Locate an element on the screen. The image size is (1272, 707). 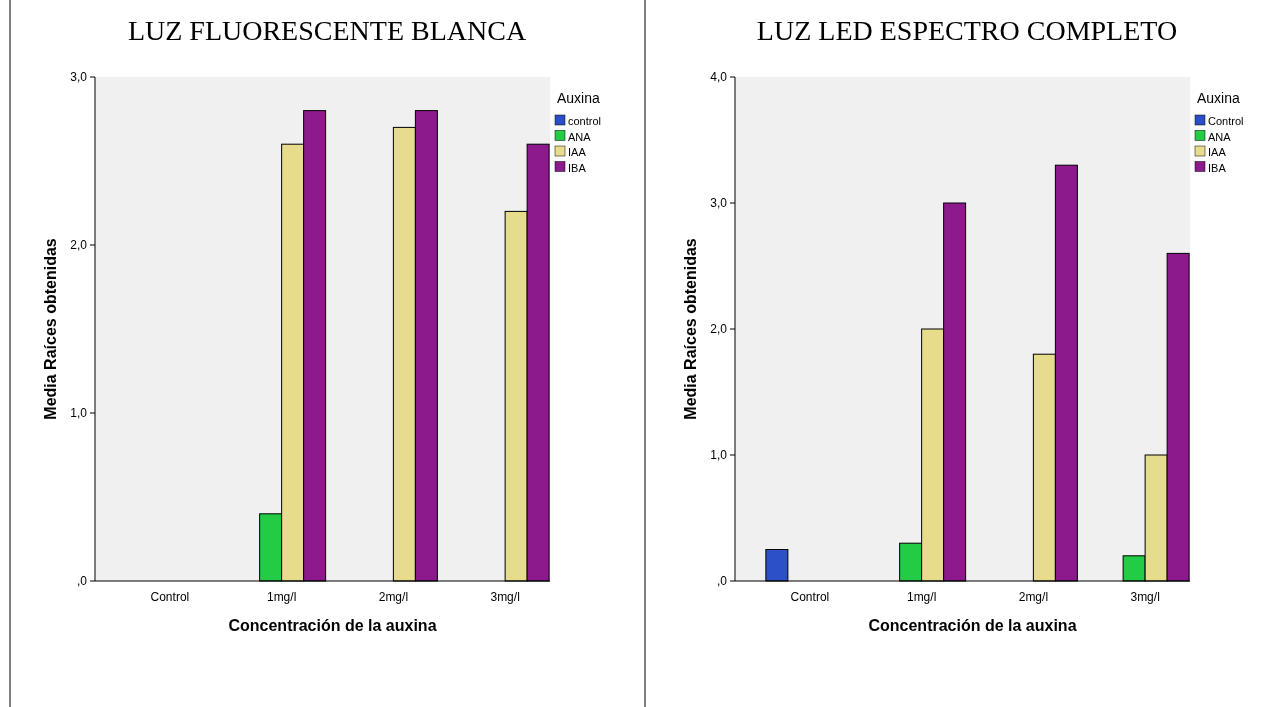
legend-label: control is located at coordinates (585, 121).